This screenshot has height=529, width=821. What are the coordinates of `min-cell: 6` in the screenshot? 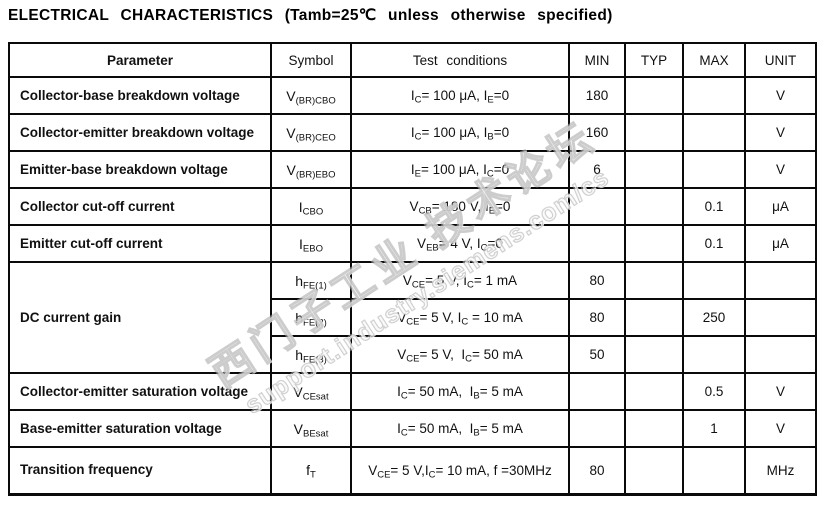 It's located at (597, 169).